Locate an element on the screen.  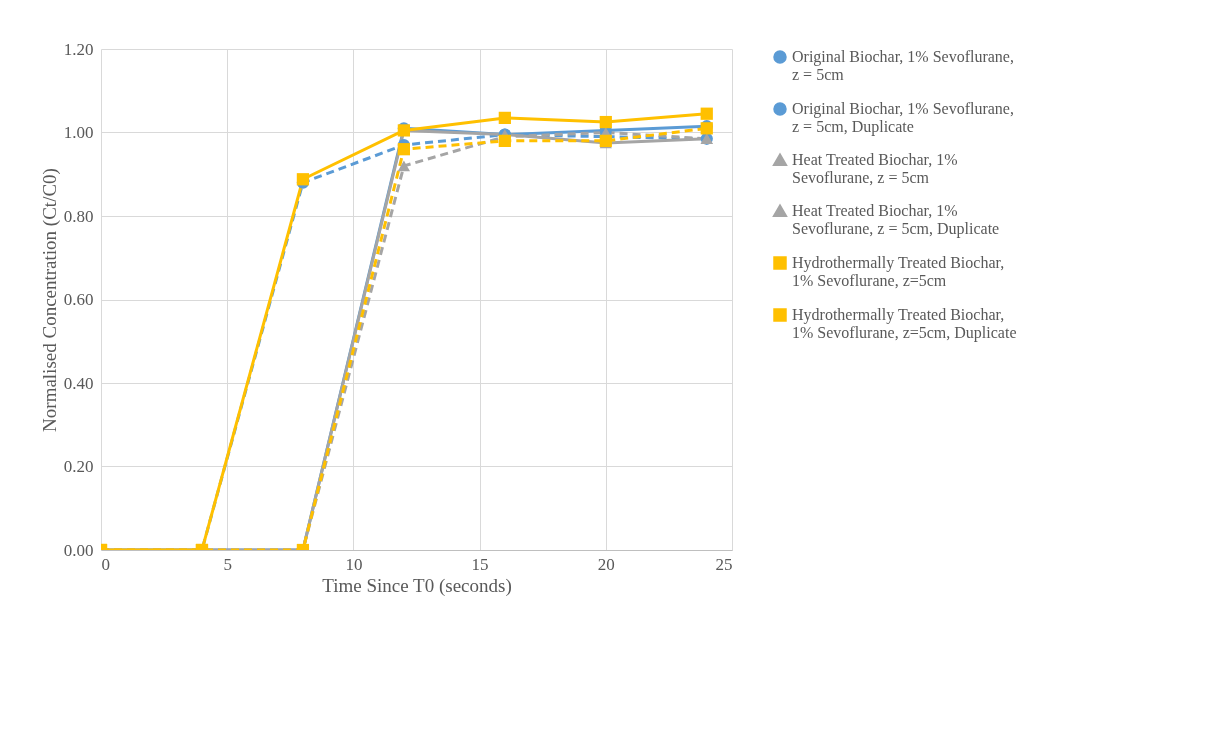
legend-label: Hydrothermally Treated Biochar, 1% Sevoflurane, z=5cm, Duplicate is located at coordinates (904, 324).